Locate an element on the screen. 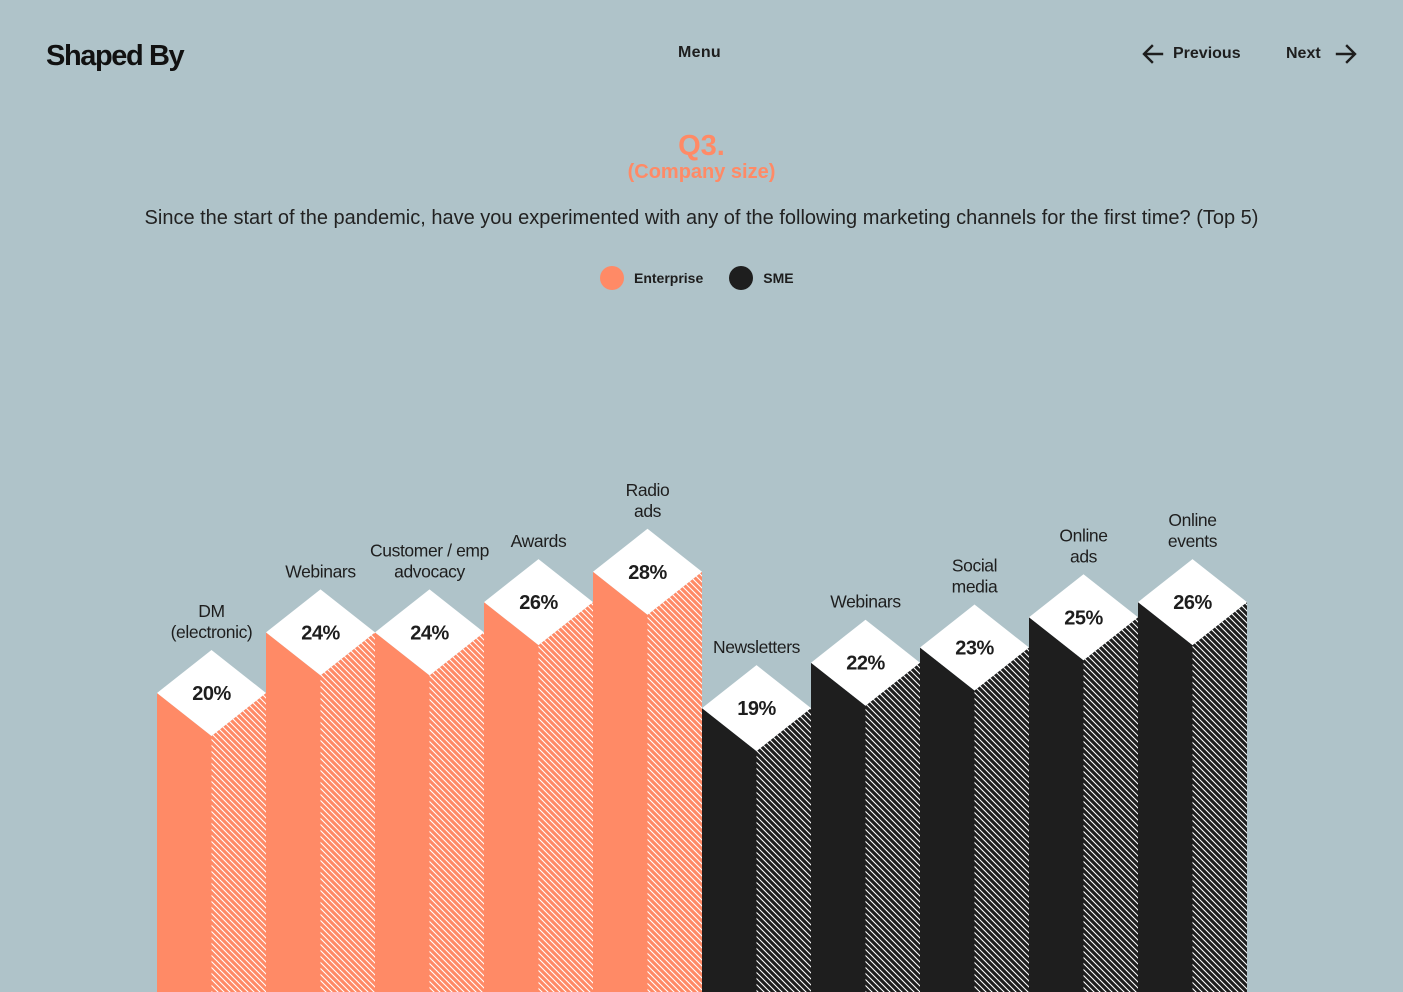 Image resolution: width=1403 pixels, height=992 pixels. data-label: 19% is located at coordinates (756, 709).